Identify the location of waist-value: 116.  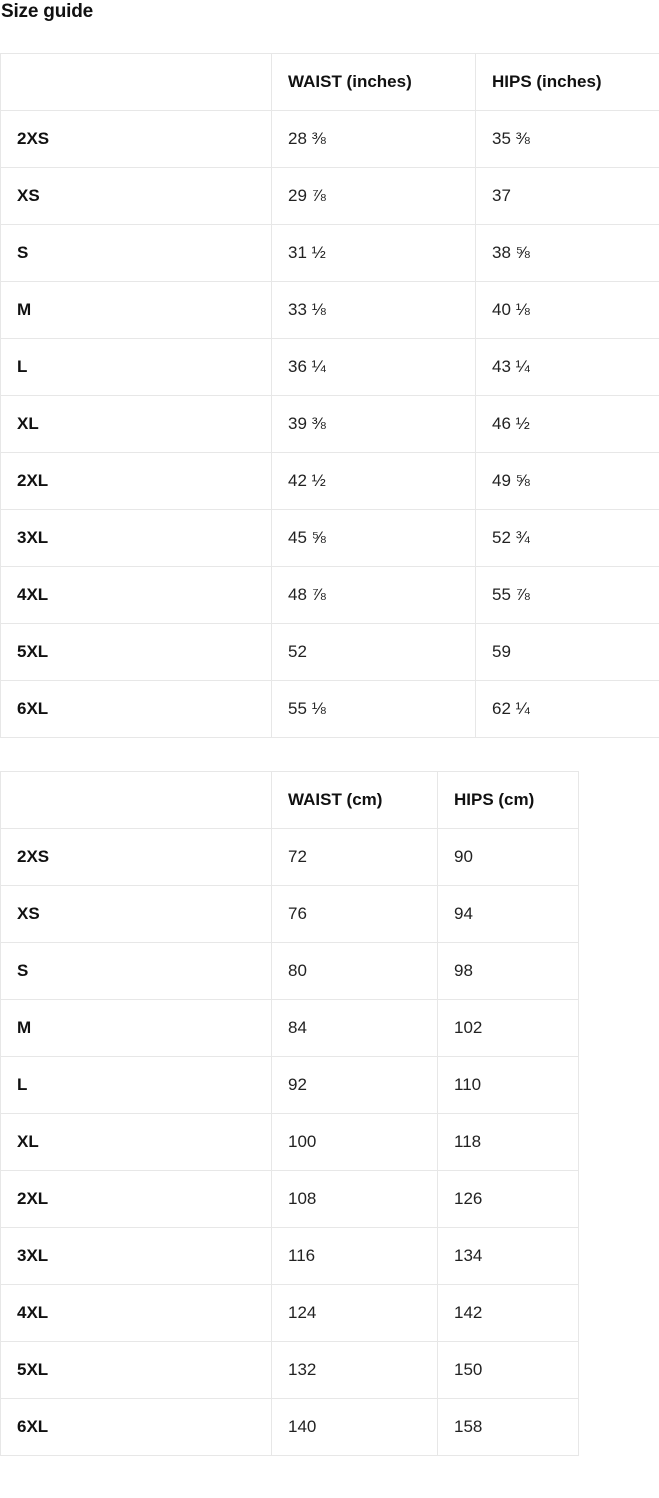
(354, 1256).